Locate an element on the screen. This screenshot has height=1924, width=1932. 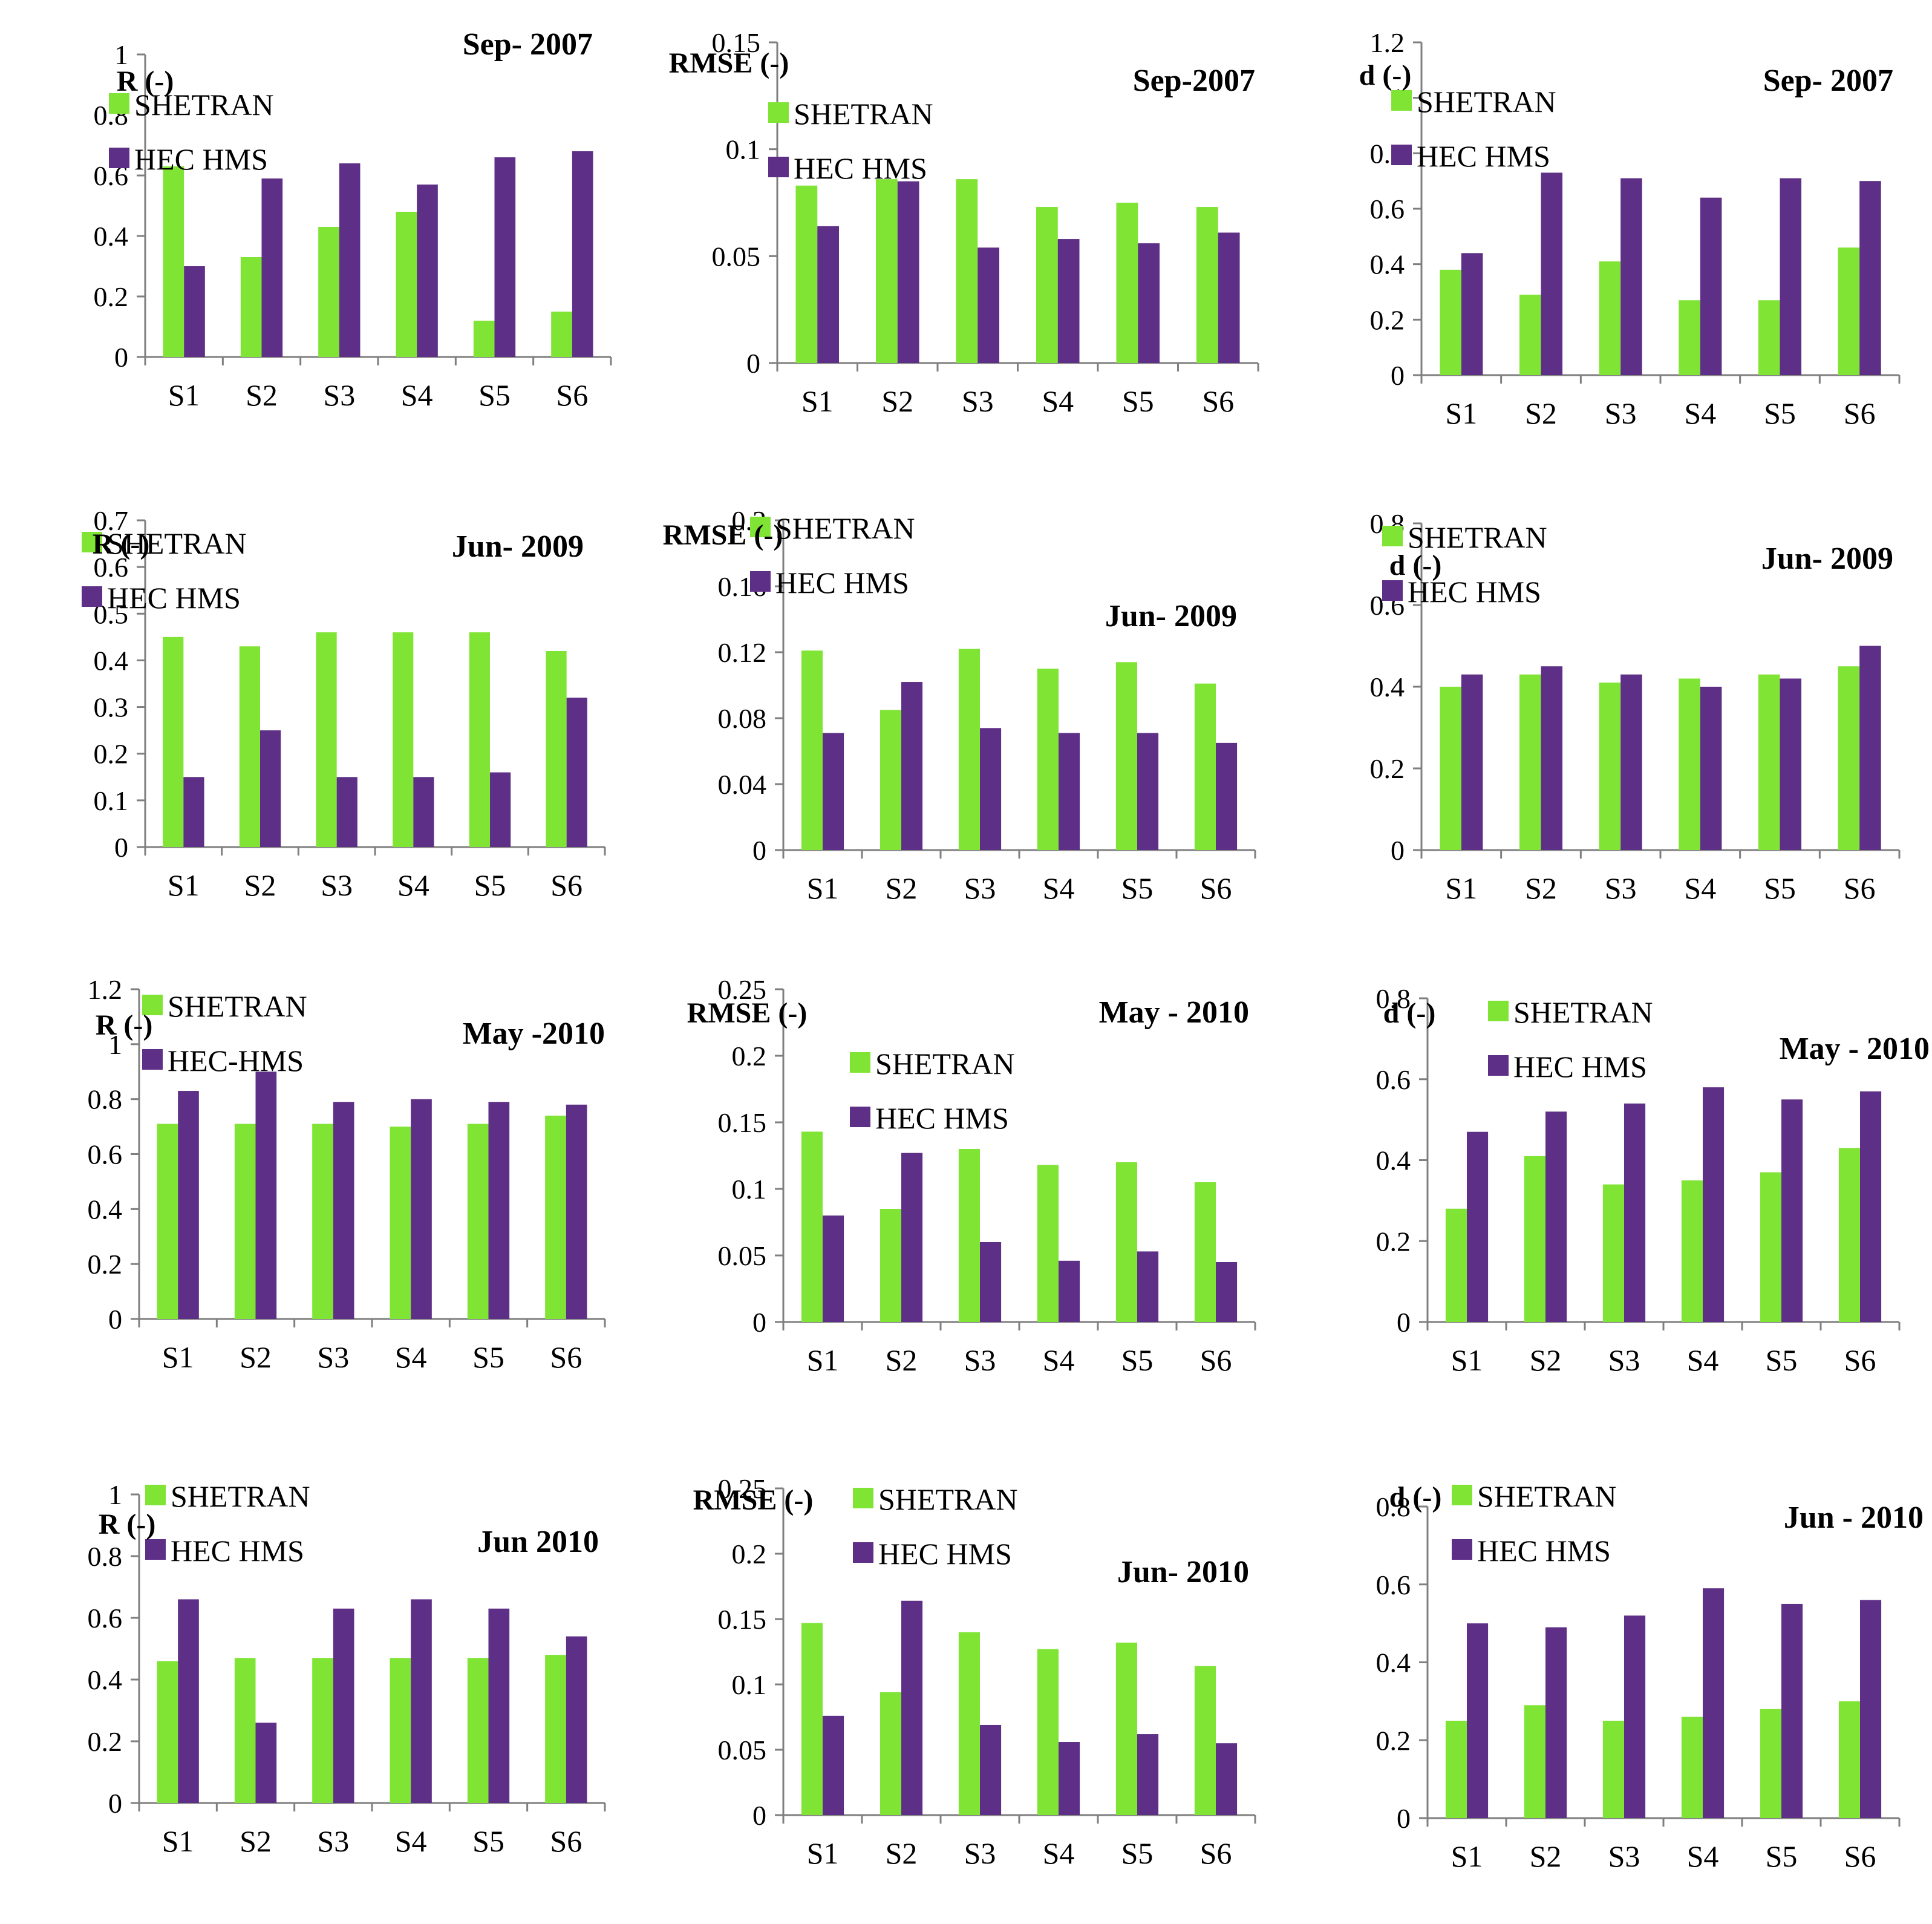
metric-title: RMSE (-) is located at coordinates (729, 63).